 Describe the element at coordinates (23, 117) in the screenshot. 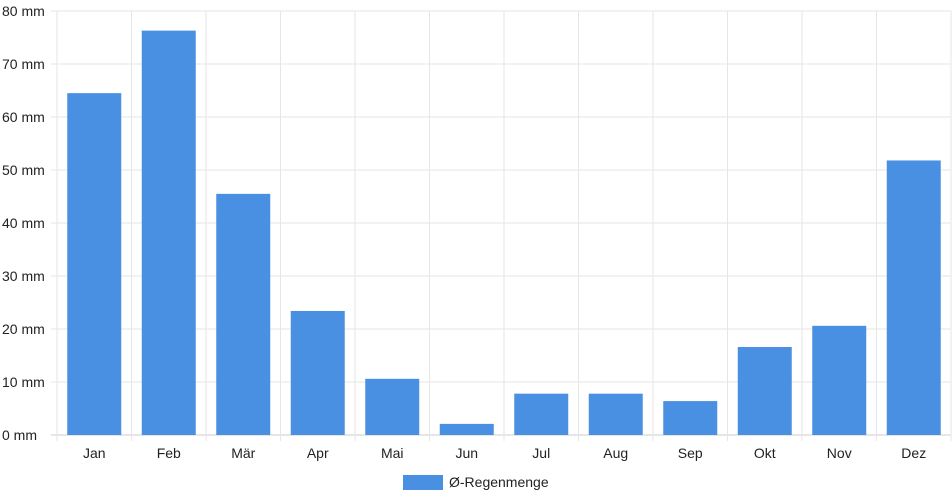

I see `y-tick-label: 60 mm` at that location.